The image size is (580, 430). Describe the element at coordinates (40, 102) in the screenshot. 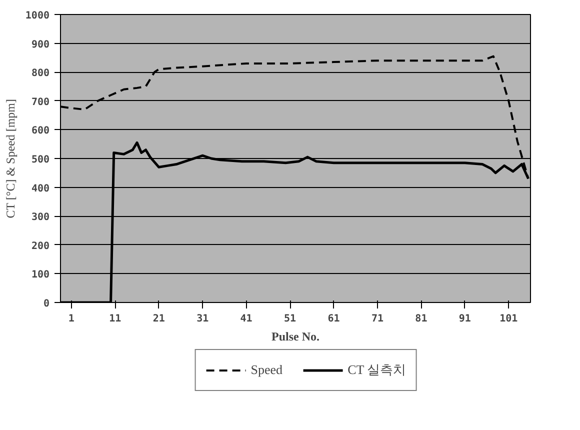

I see `y-tick-label: 700` at that location.